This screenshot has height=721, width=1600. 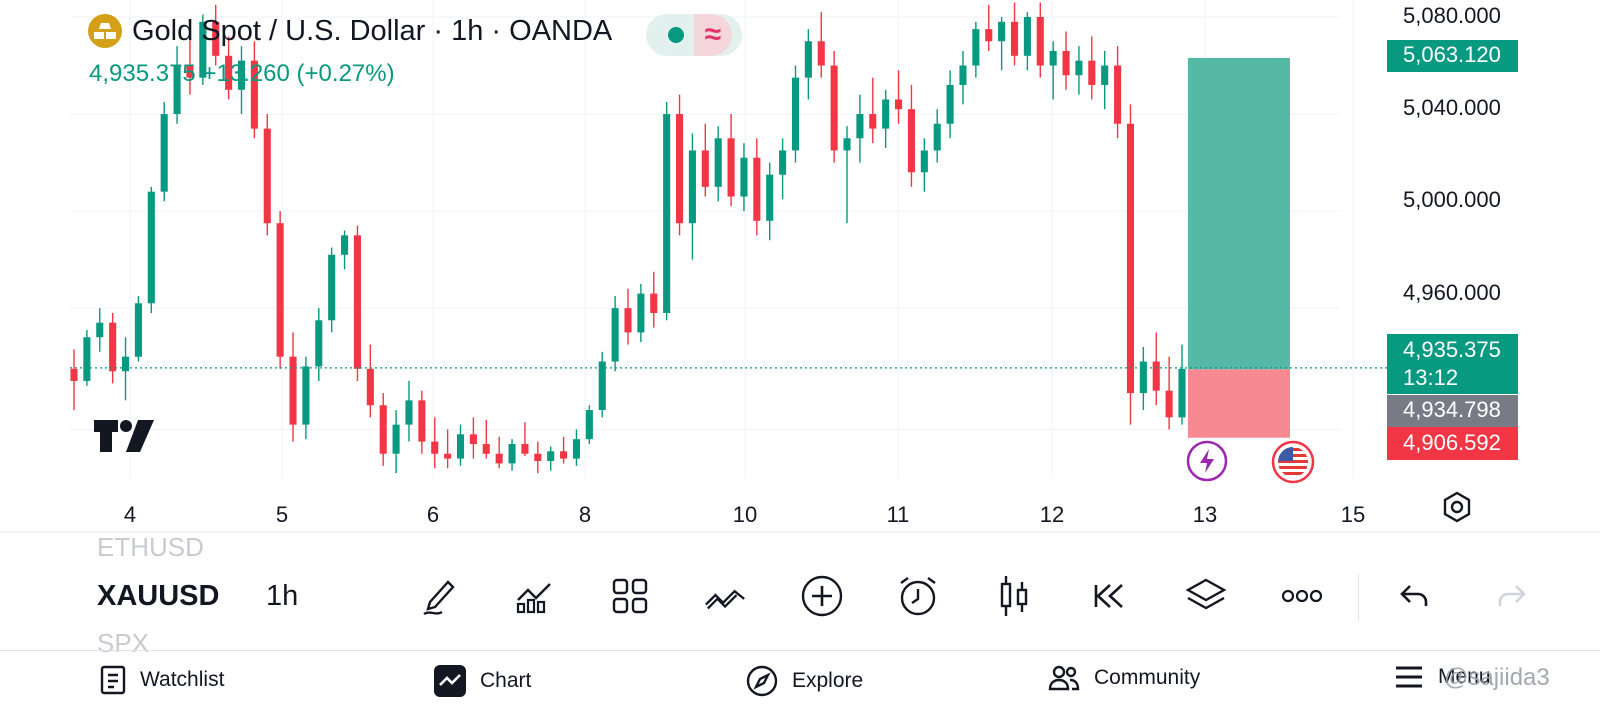 What do you see at coordinates (1110, 596) in the screenshot?
I see `replay-rewind-icon` at bounding box center [1110, 596].